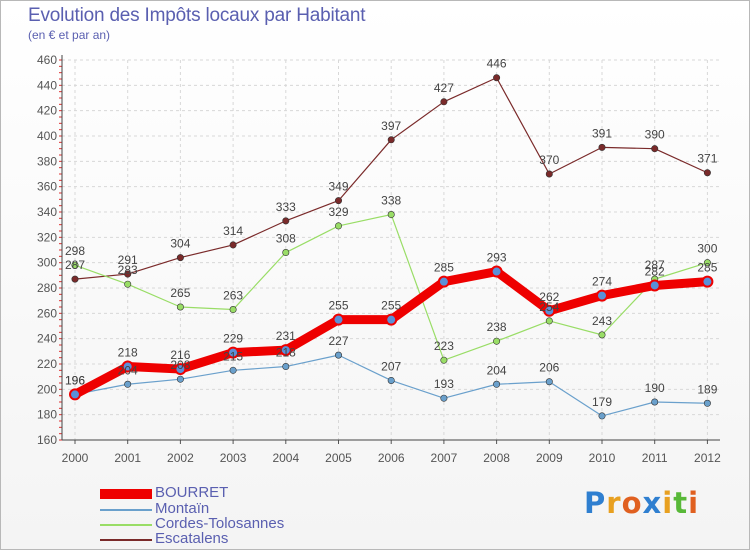 The image size is (750, 550). What do you see at coordinates (602, 321) in the screenshot?
I see `data-label-cordes-tolosannes: 243` at bounding box center [602, 321].